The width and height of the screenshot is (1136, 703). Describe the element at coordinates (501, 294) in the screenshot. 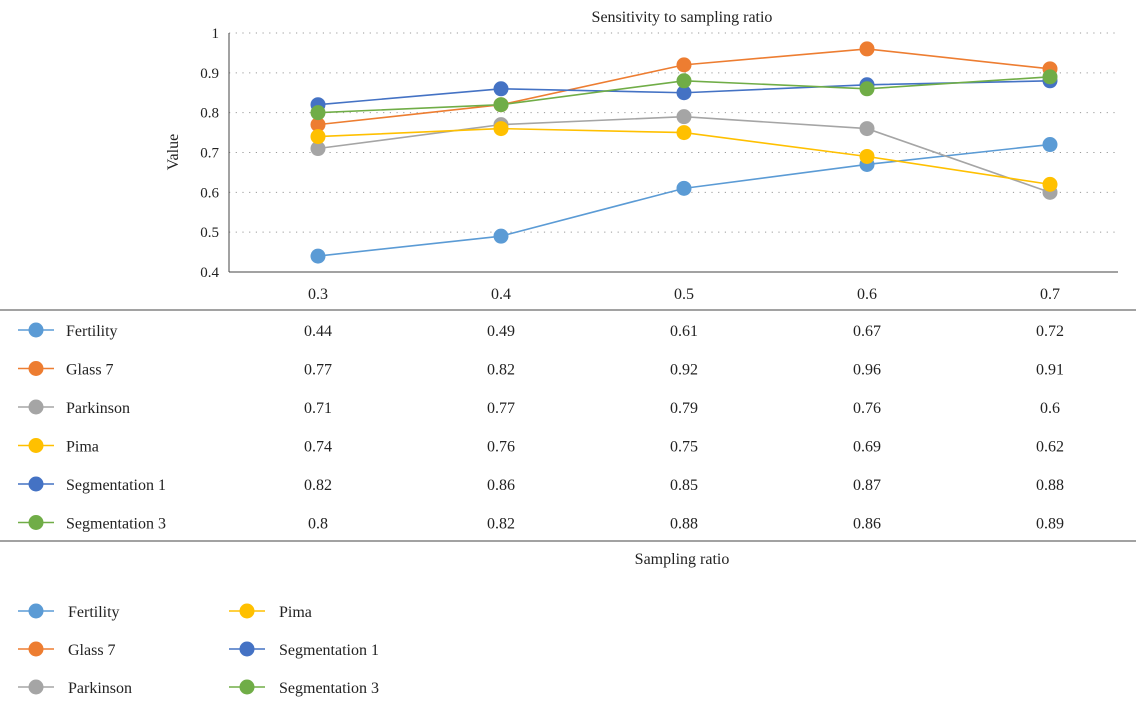

I see `x-tick-label: 0.4` at that location.